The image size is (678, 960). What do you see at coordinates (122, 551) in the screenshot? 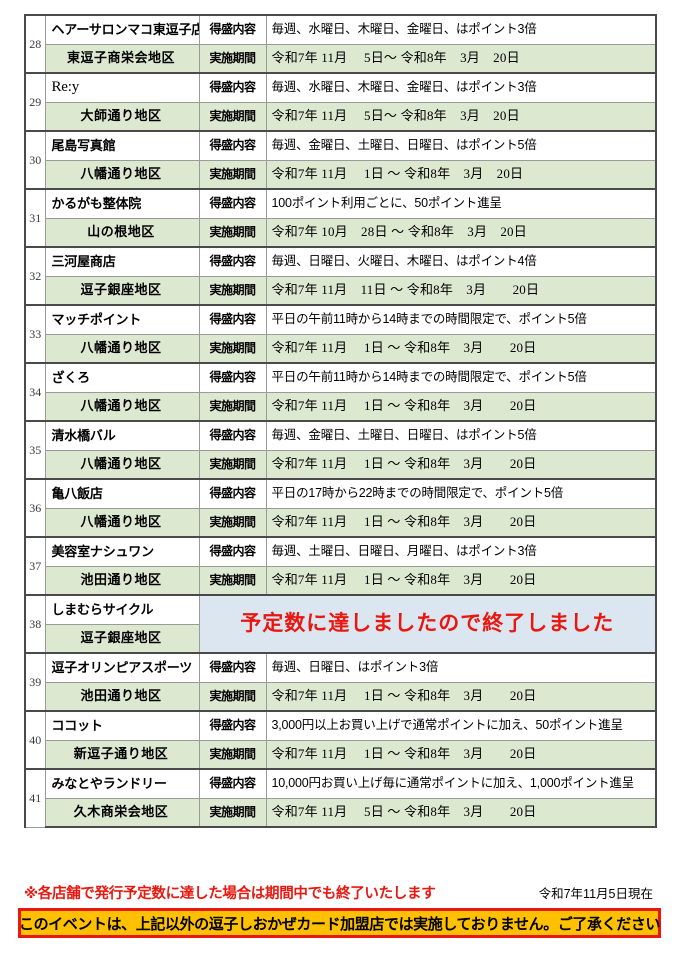
I see `store-name: 美容室ナシュワン` at bounding box center [122, 551].